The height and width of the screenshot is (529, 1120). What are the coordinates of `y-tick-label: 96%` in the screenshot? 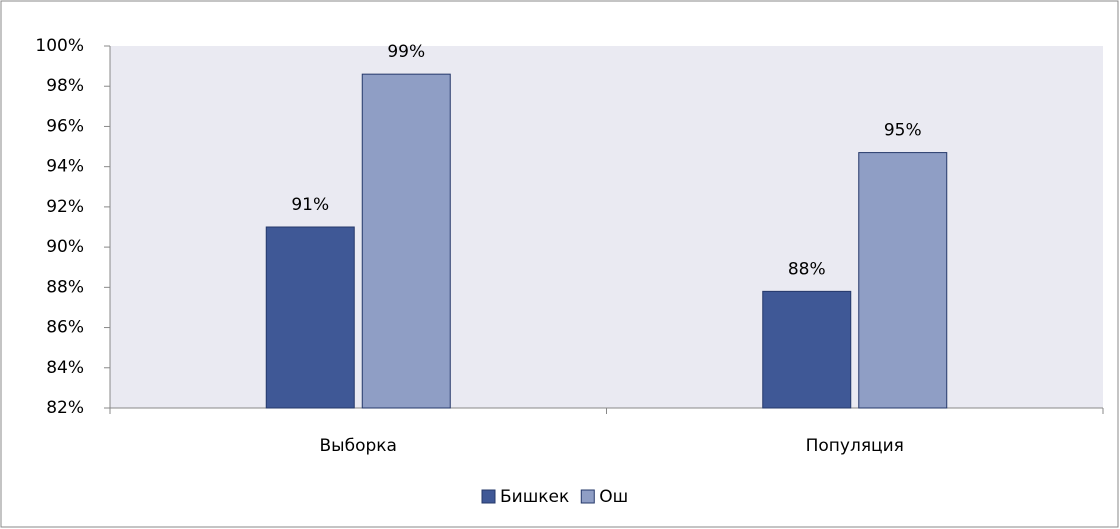 It's located at (65, 126).